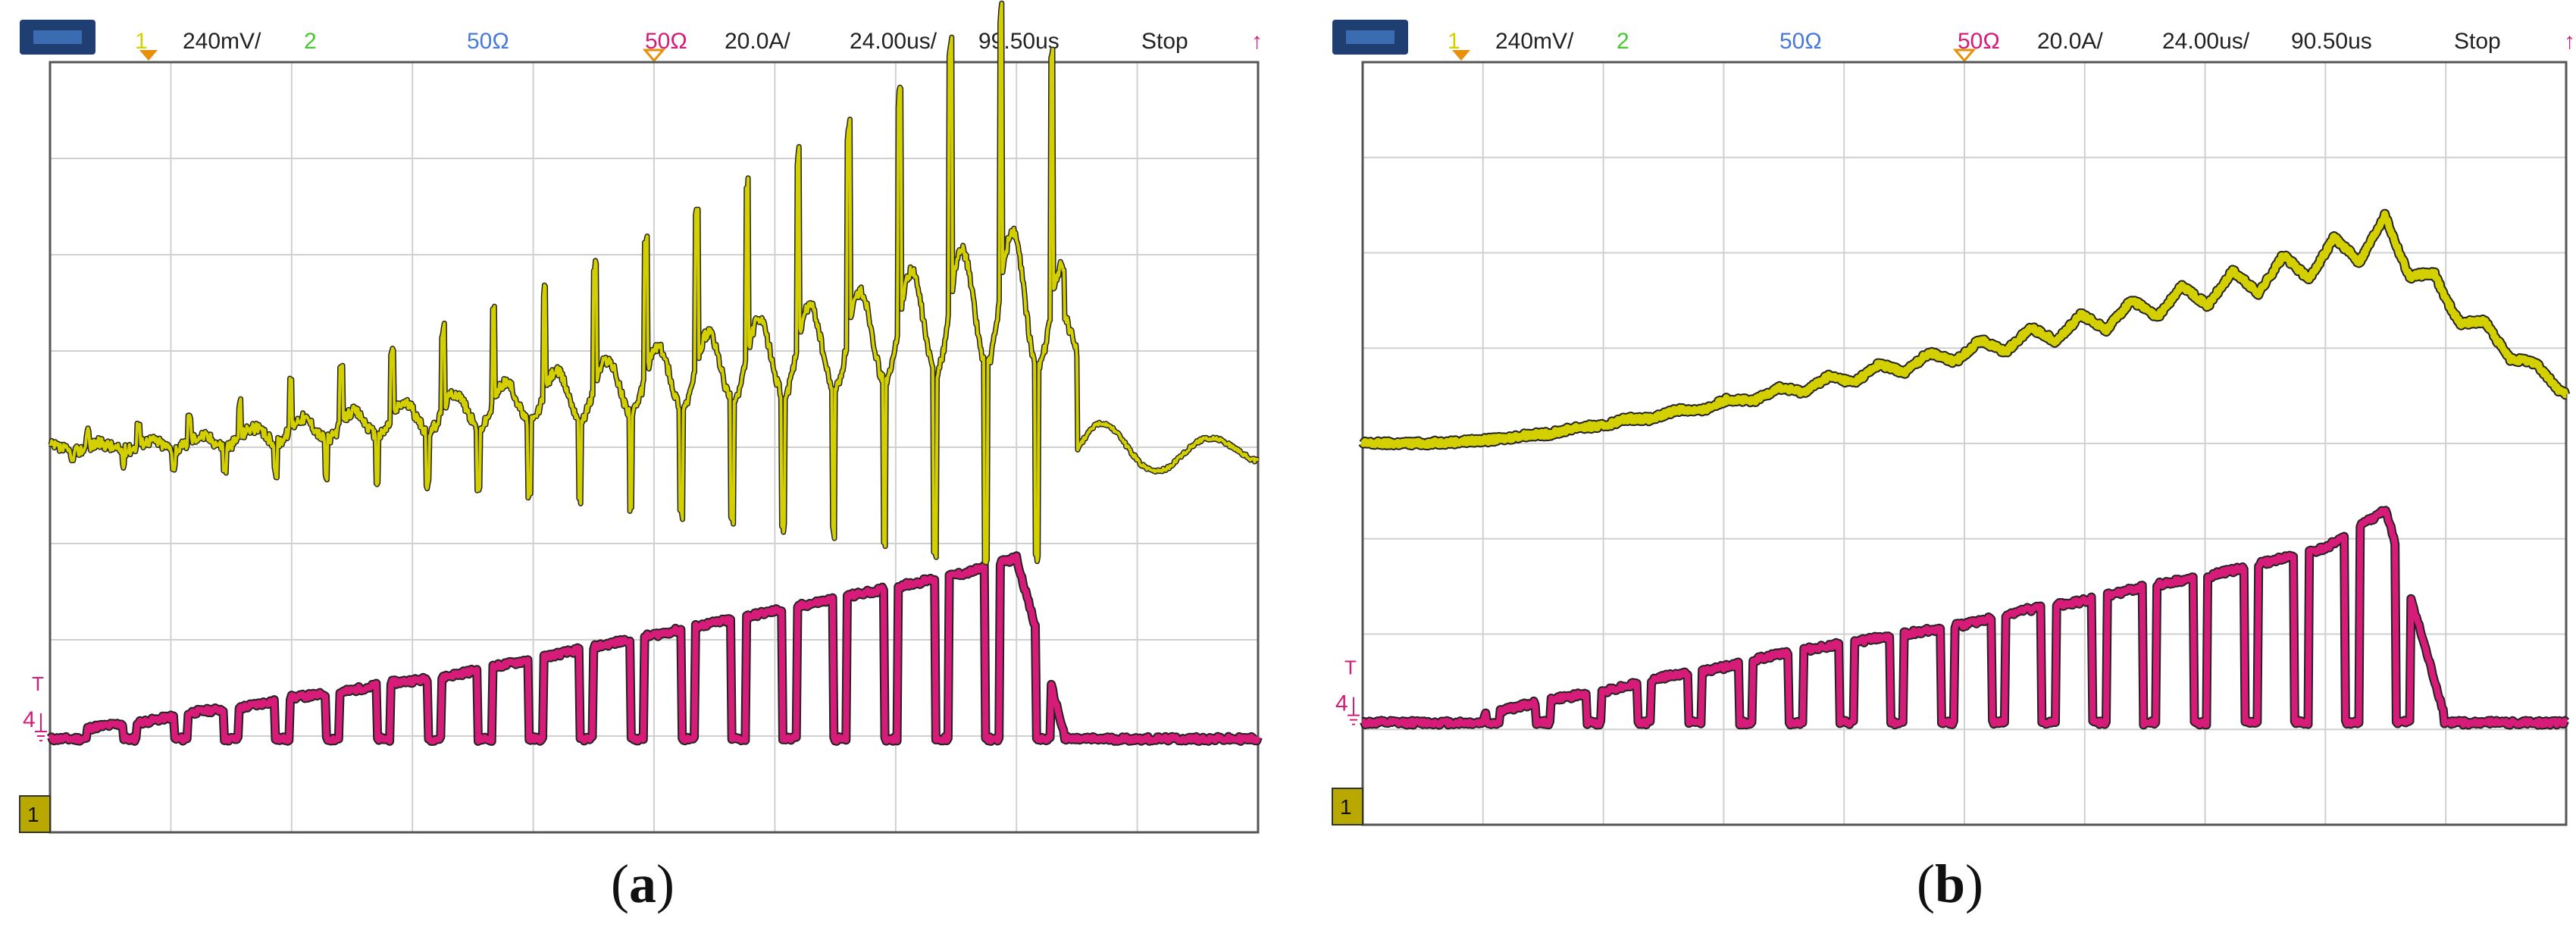 The width and height of the screenshot is (2576, 943). What do you see at coordinates (1926, 884) in the screenshot?
I see `caption-b-open: (` at bounding box center [1926, 884].